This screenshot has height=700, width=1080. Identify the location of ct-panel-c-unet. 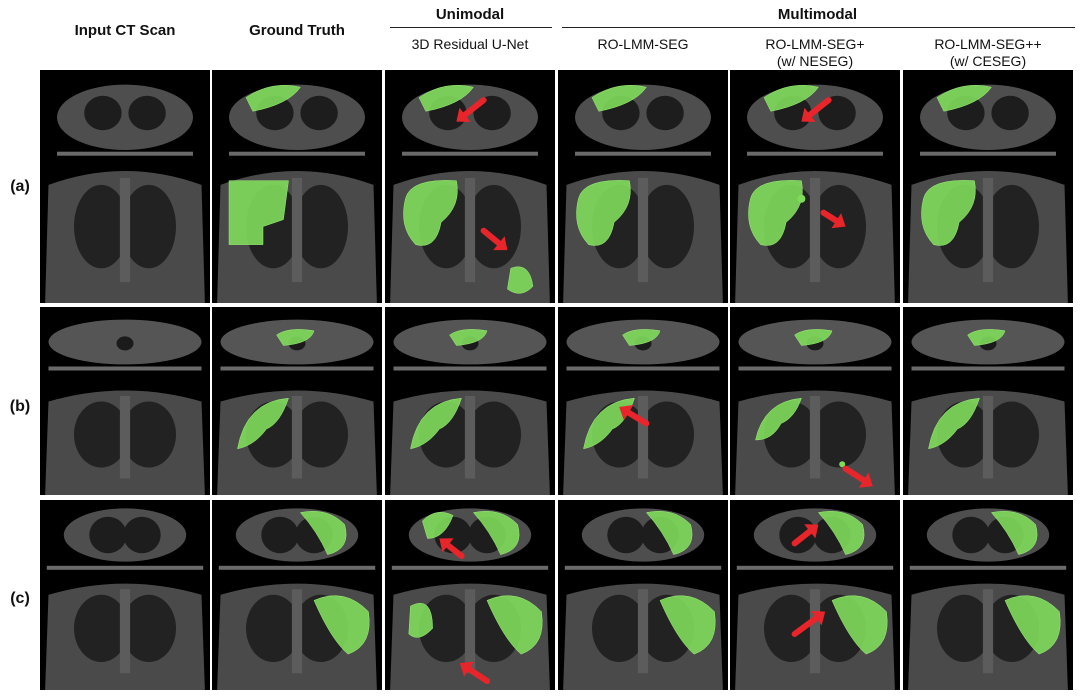
(470, 595).